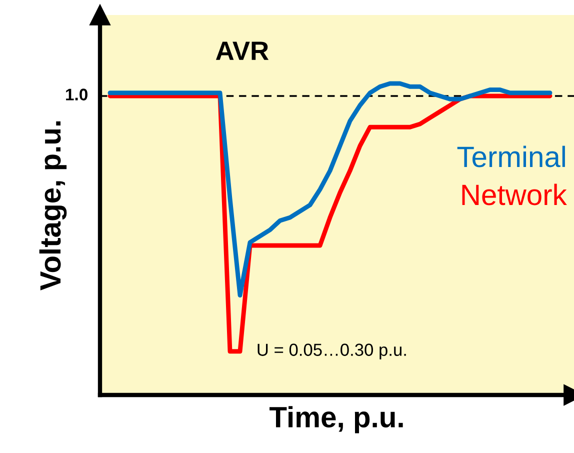 This screenshot has height=453, width=574. Describe the element at coordinates (514, 195) in the screenshot. I see `text: Network` at that location.